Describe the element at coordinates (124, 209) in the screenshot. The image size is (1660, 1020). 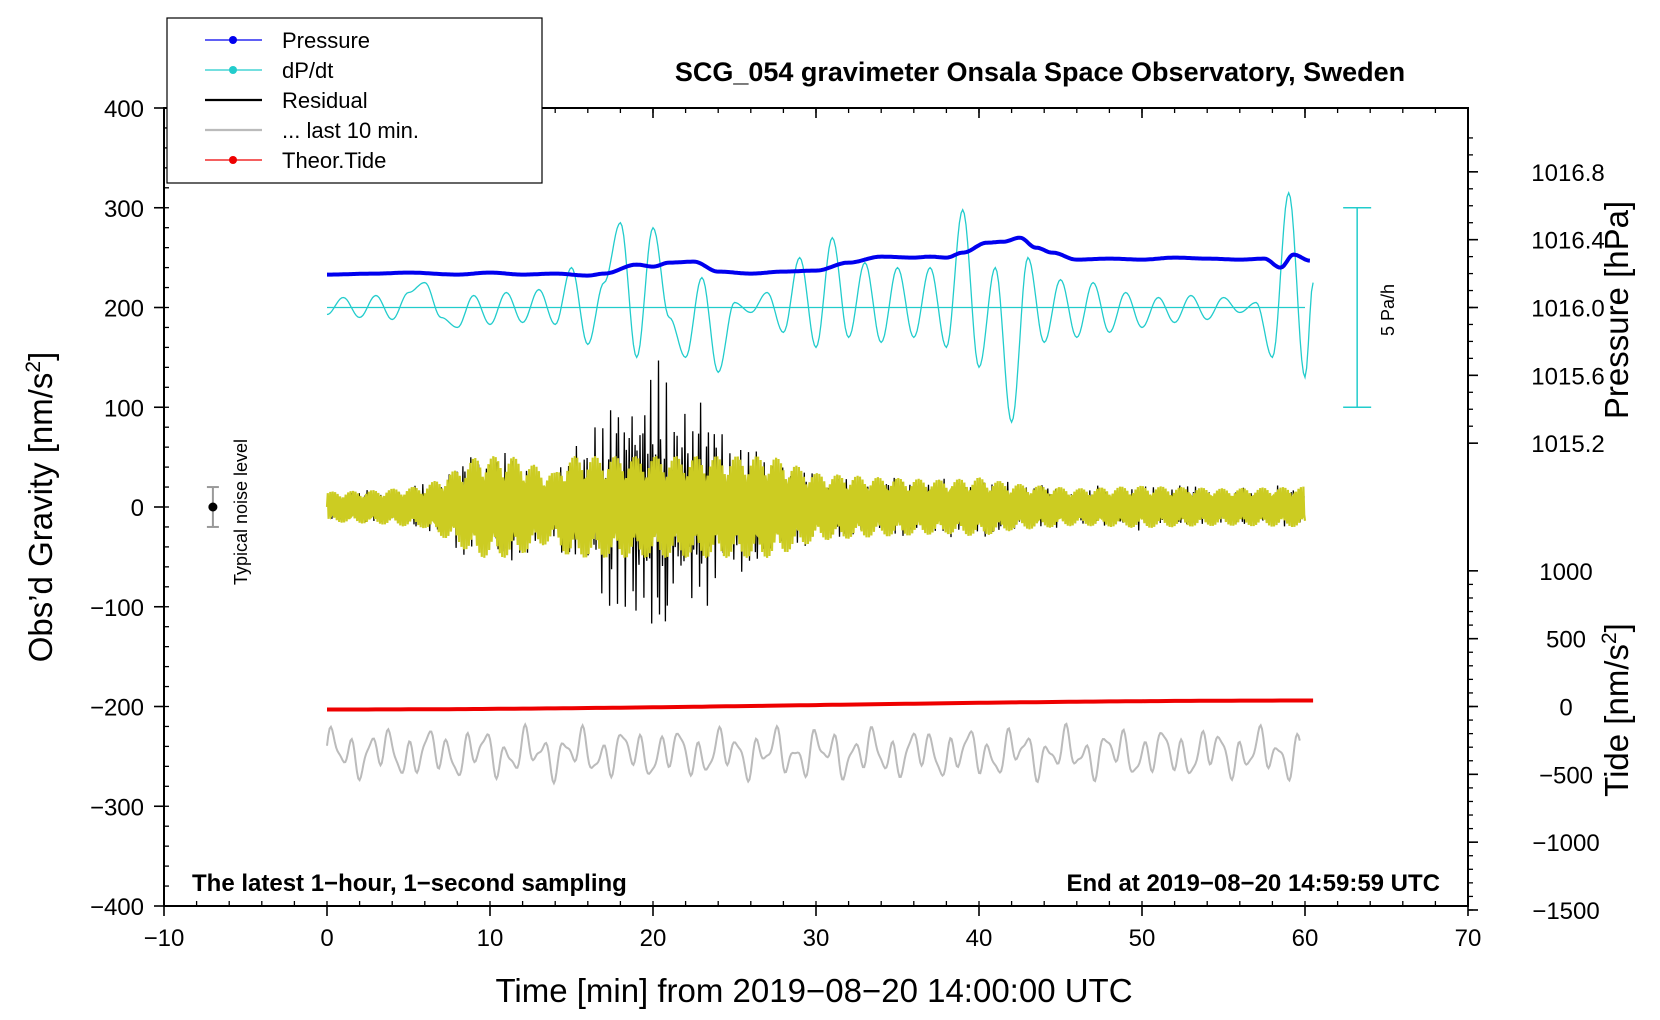
I see `y-tick-label: 300` at that location.